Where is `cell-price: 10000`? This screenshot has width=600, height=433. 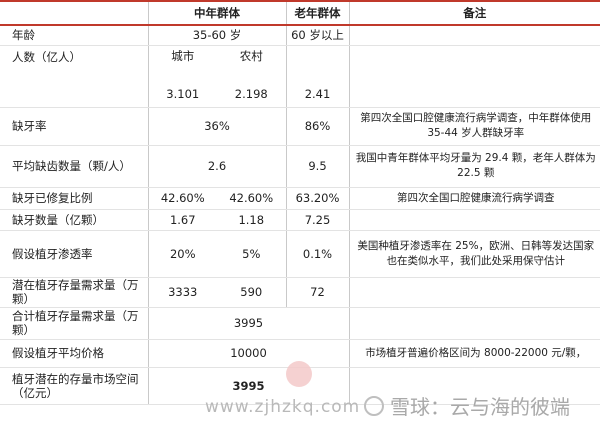
cell-price: 10000 is located at coordinates (248, 353).